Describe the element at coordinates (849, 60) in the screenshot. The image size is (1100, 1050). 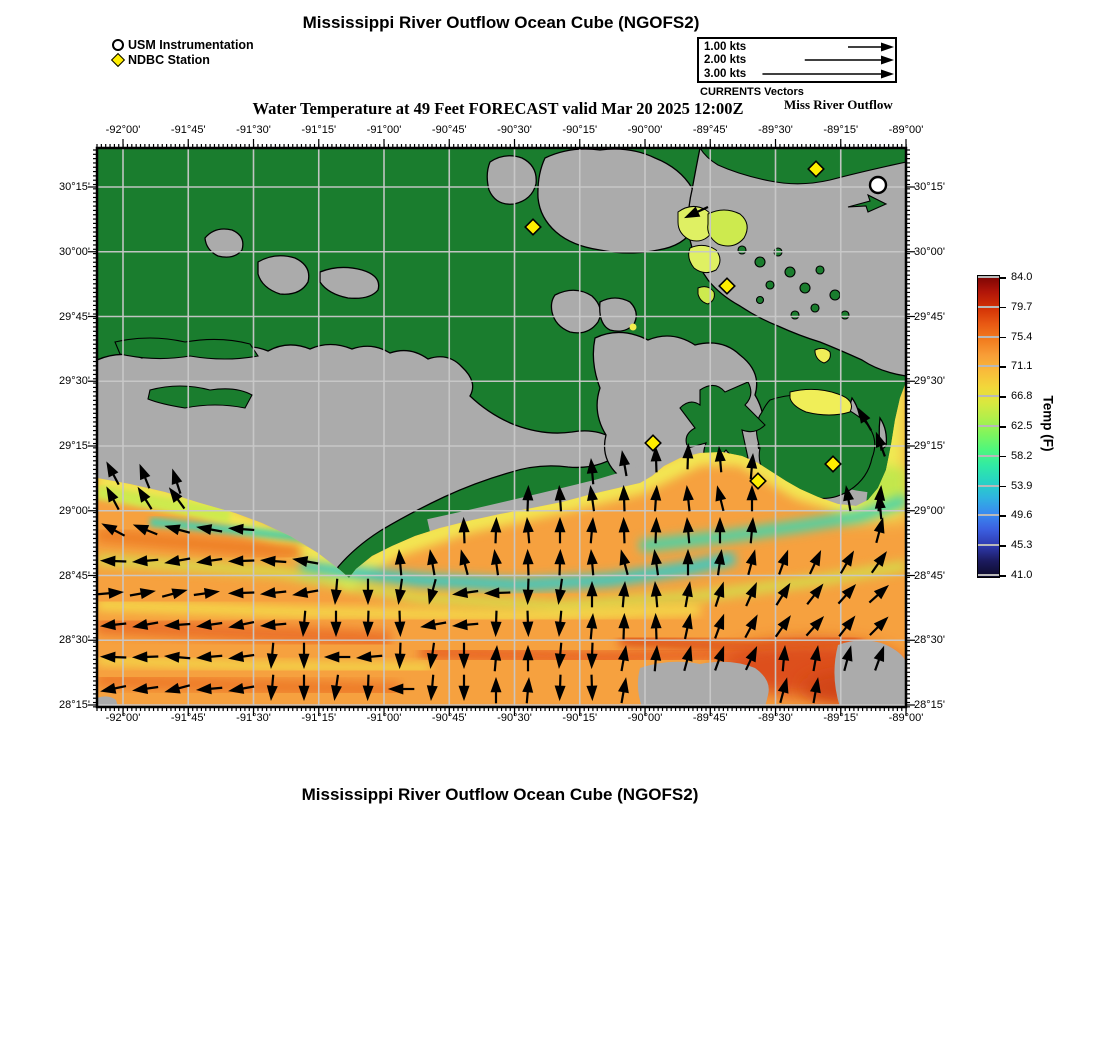
I see `arrow-2kt-icon` at that location.